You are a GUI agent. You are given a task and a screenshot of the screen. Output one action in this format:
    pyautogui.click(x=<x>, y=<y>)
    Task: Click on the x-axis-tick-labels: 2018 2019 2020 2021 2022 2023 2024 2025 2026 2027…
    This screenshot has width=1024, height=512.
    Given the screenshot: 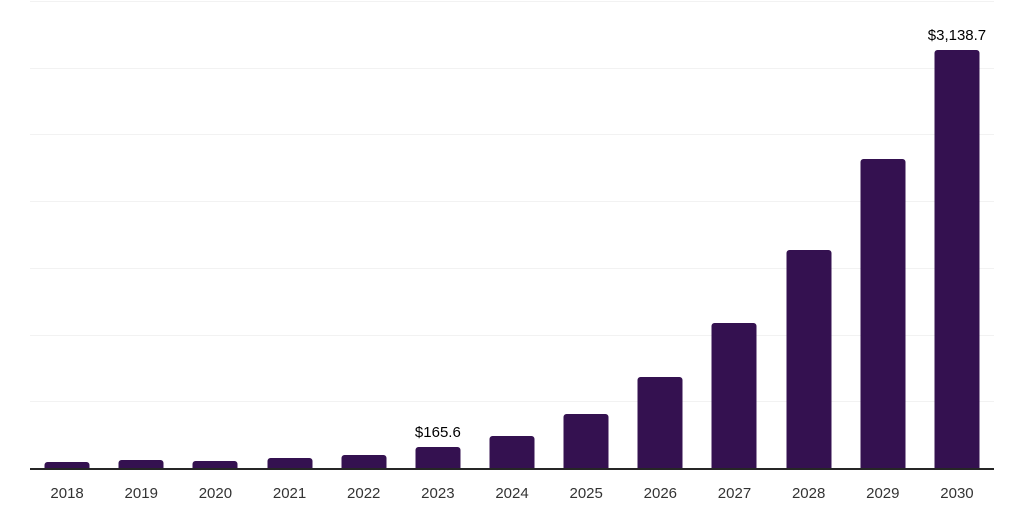 What is the action you would take?
    pyautogui.click(x=512, y=494)
    